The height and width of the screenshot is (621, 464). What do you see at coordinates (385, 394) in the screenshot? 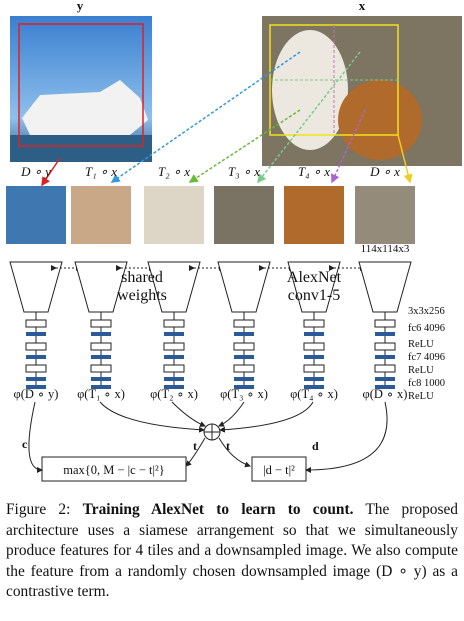
I see `feature-label: φ(D ∘ x)` at bounding box center [385, 394].